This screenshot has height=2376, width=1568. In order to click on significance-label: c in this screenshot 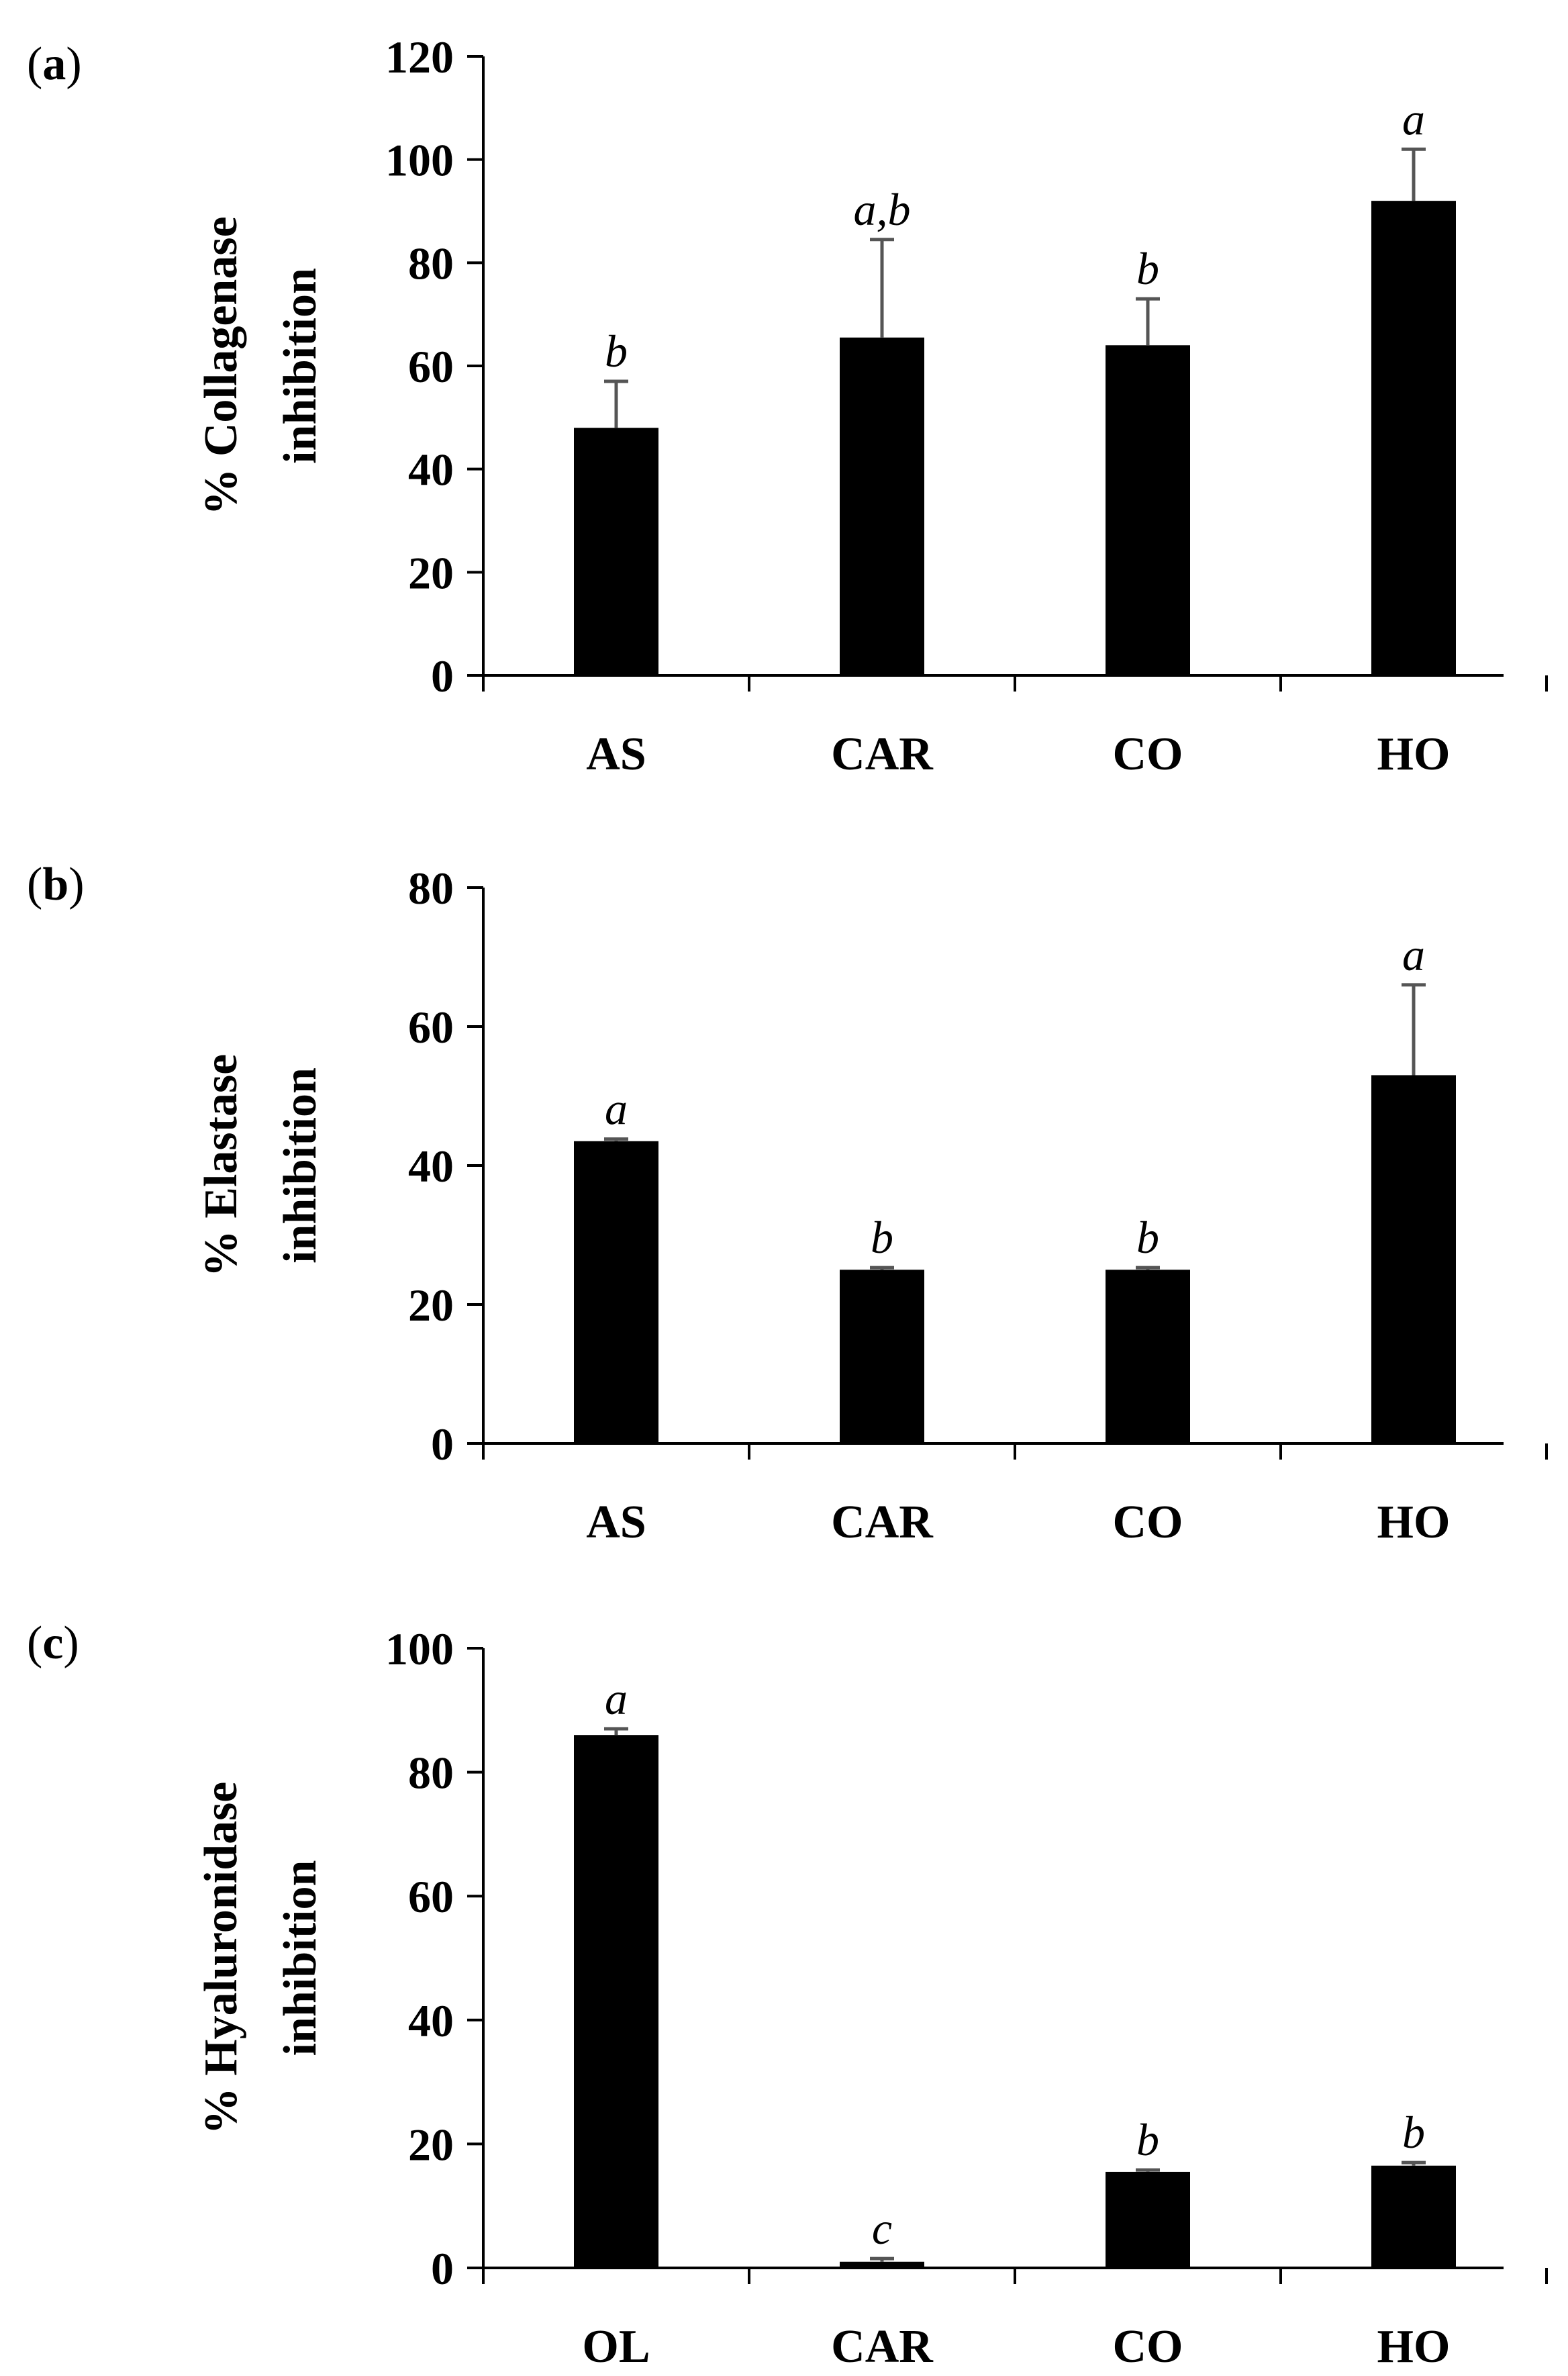, I will do `click(882, 2228)`.